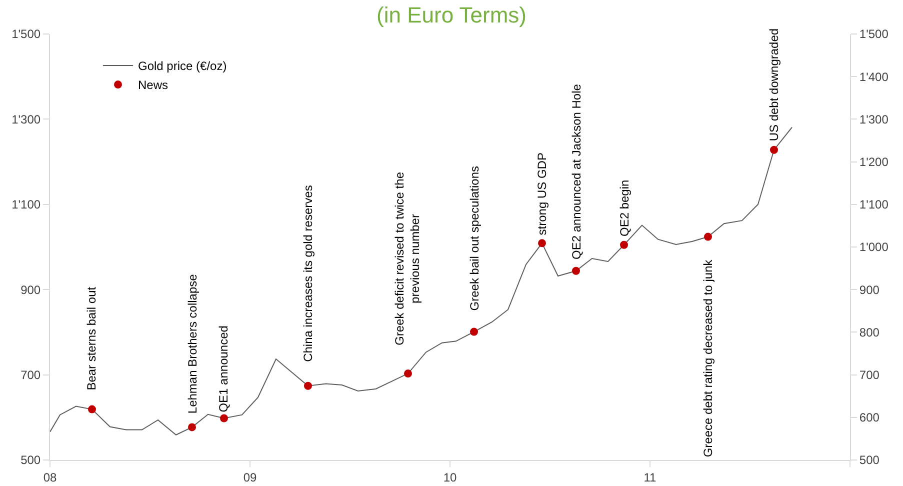 This screenshot has height=486, width=903. I want to click on y-tick-label: 900, so click(30, 289).